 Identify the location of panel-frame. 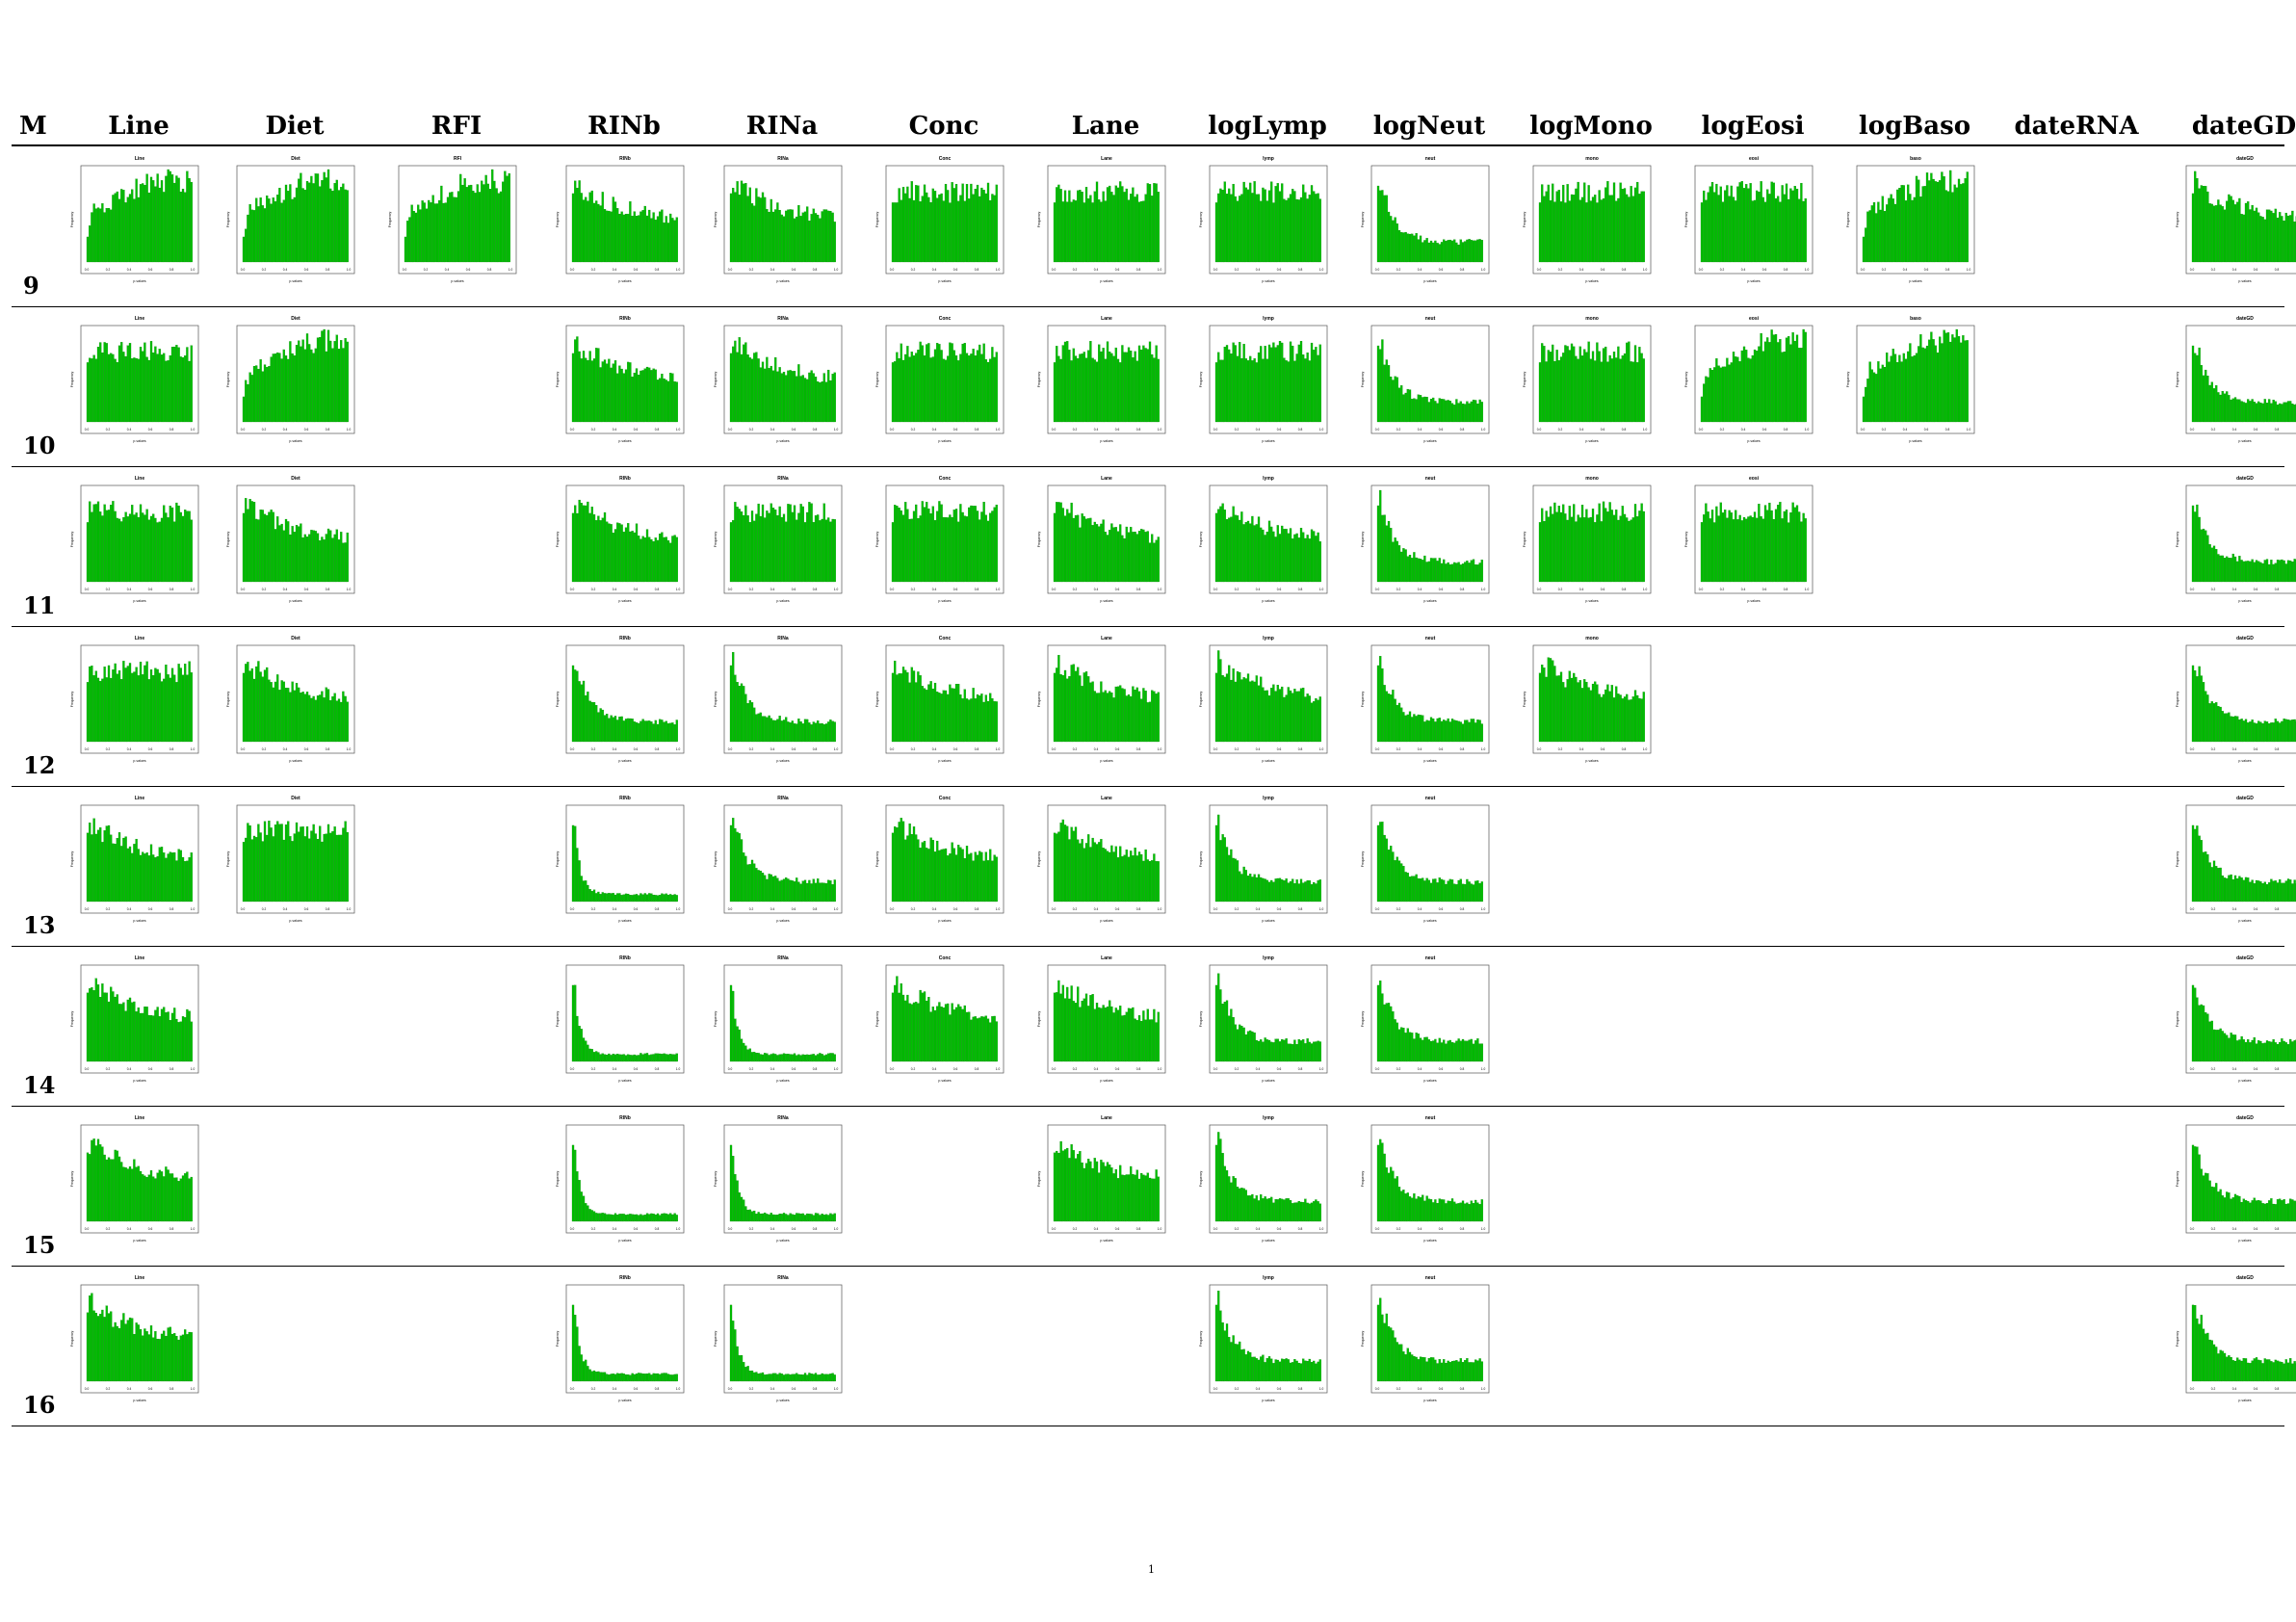
(1106, 220).